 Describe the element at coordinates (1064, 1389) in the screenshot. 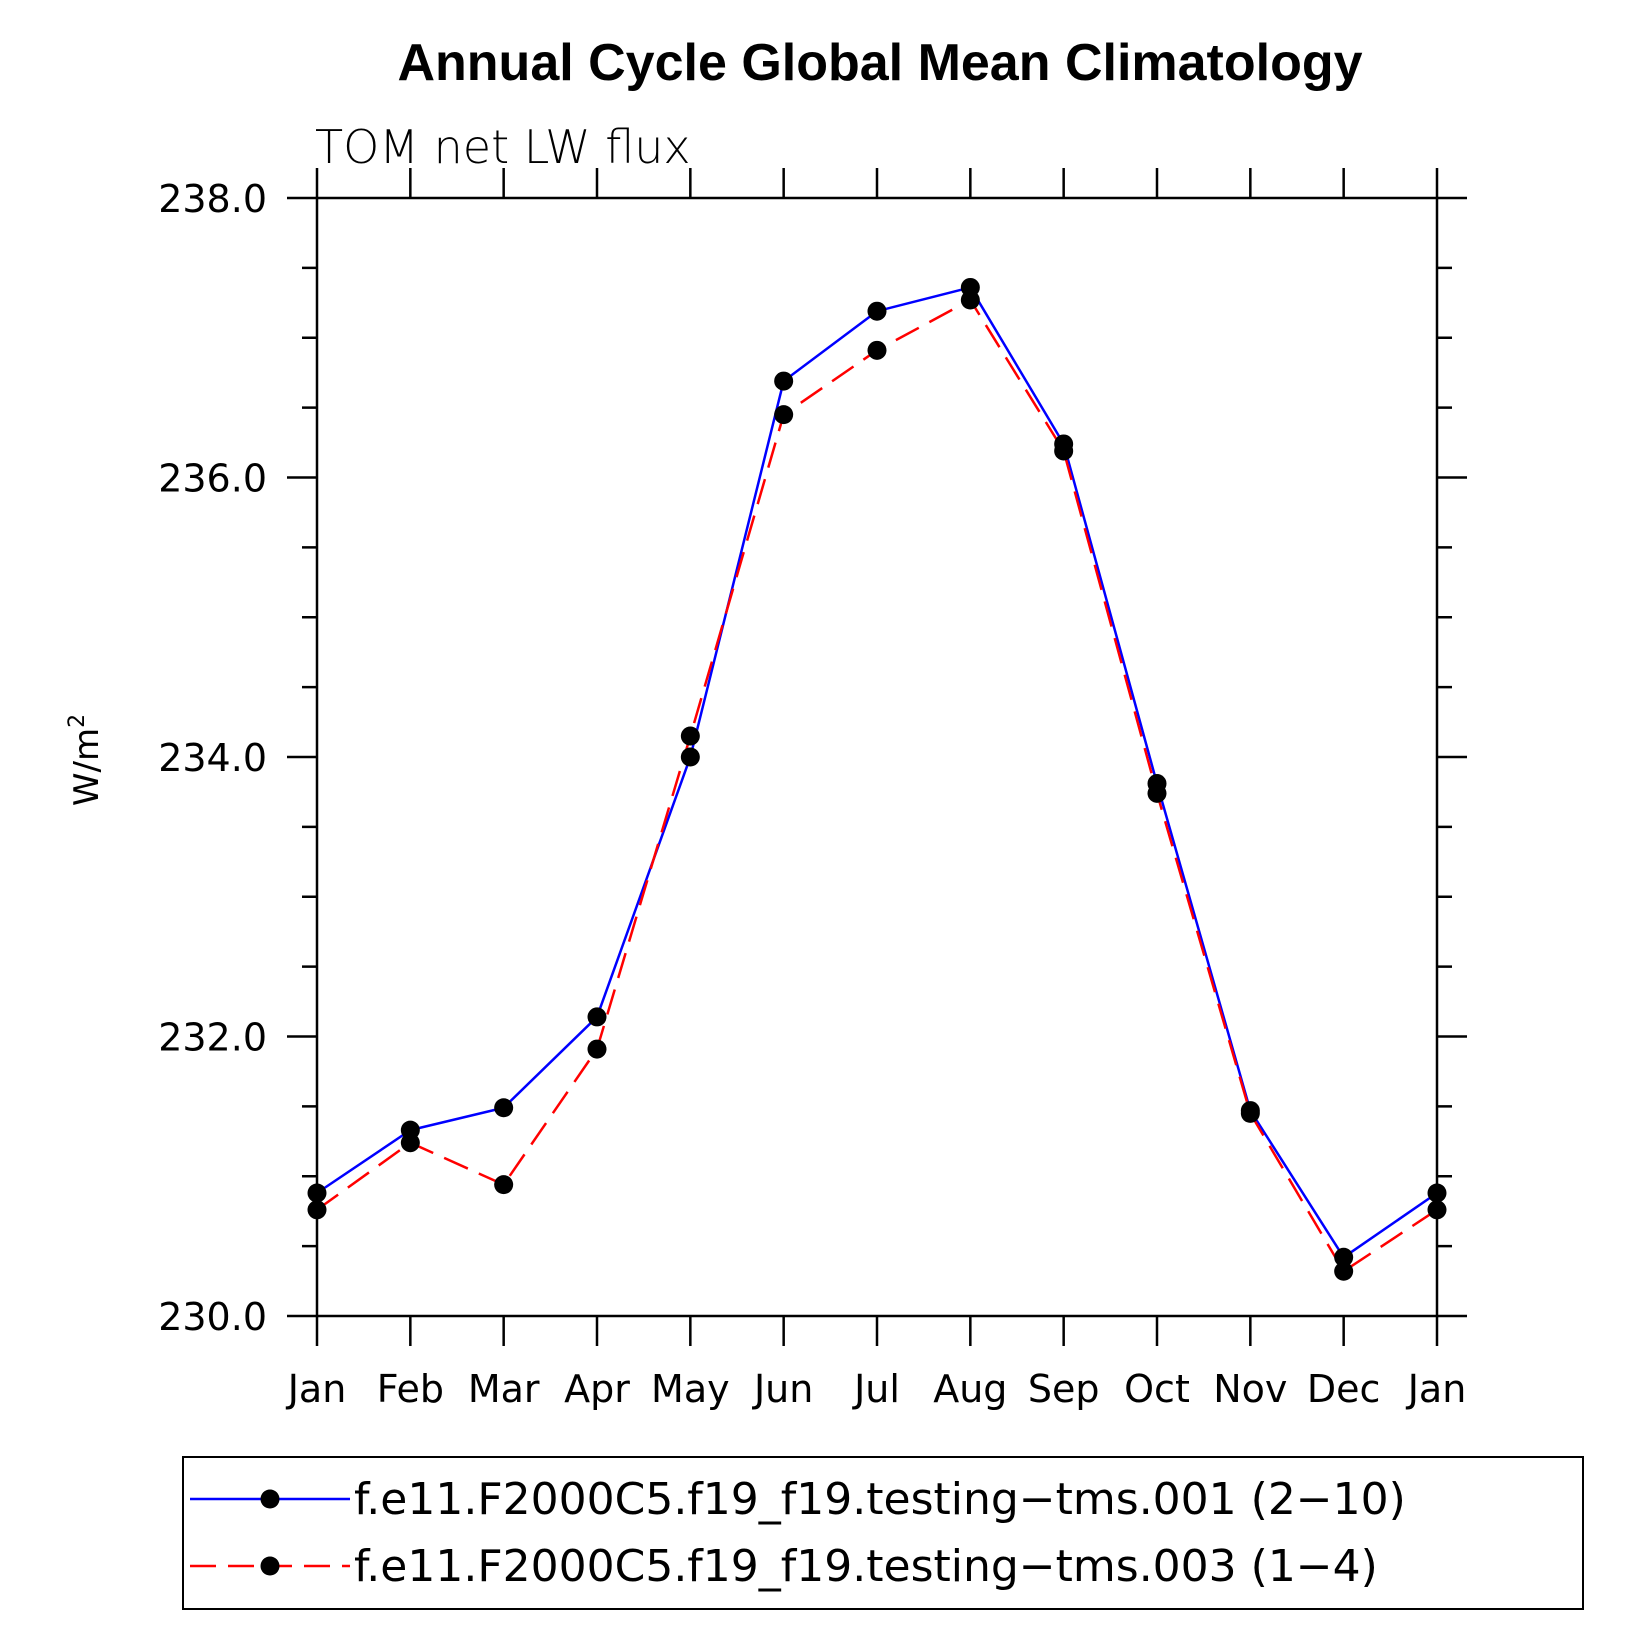

I see `x-tick-label: Sep` at that location.